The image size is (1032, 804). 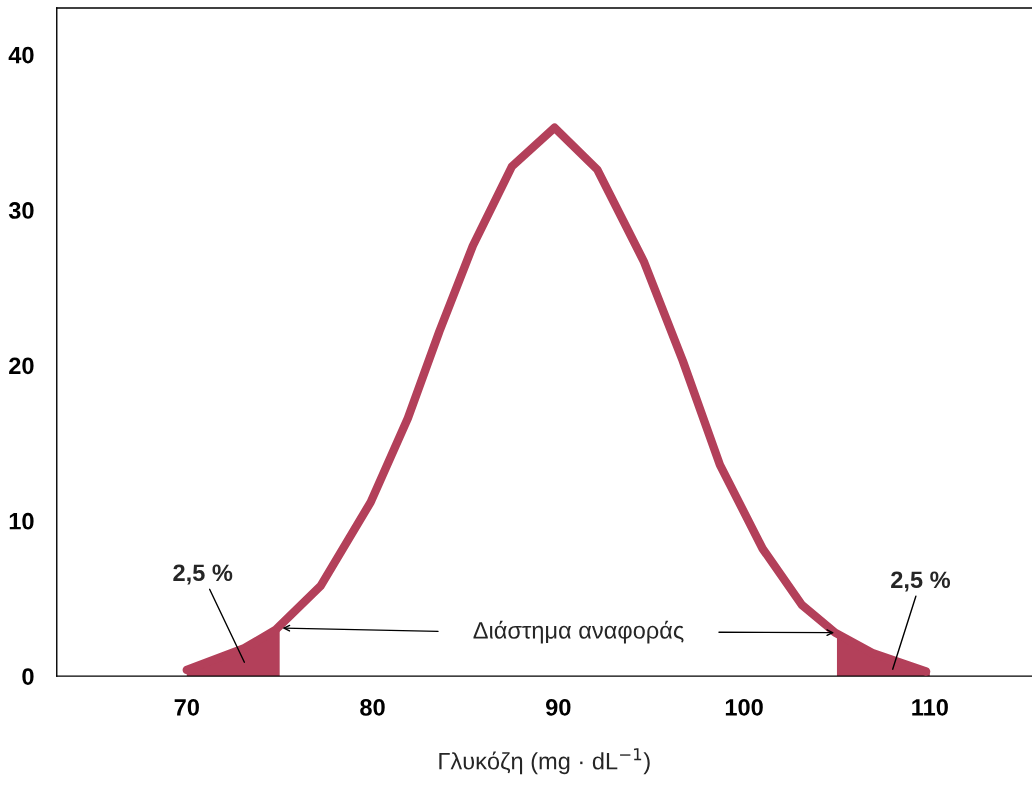 I want to click on y-tick-label: 40, so click(x=21, y=55).